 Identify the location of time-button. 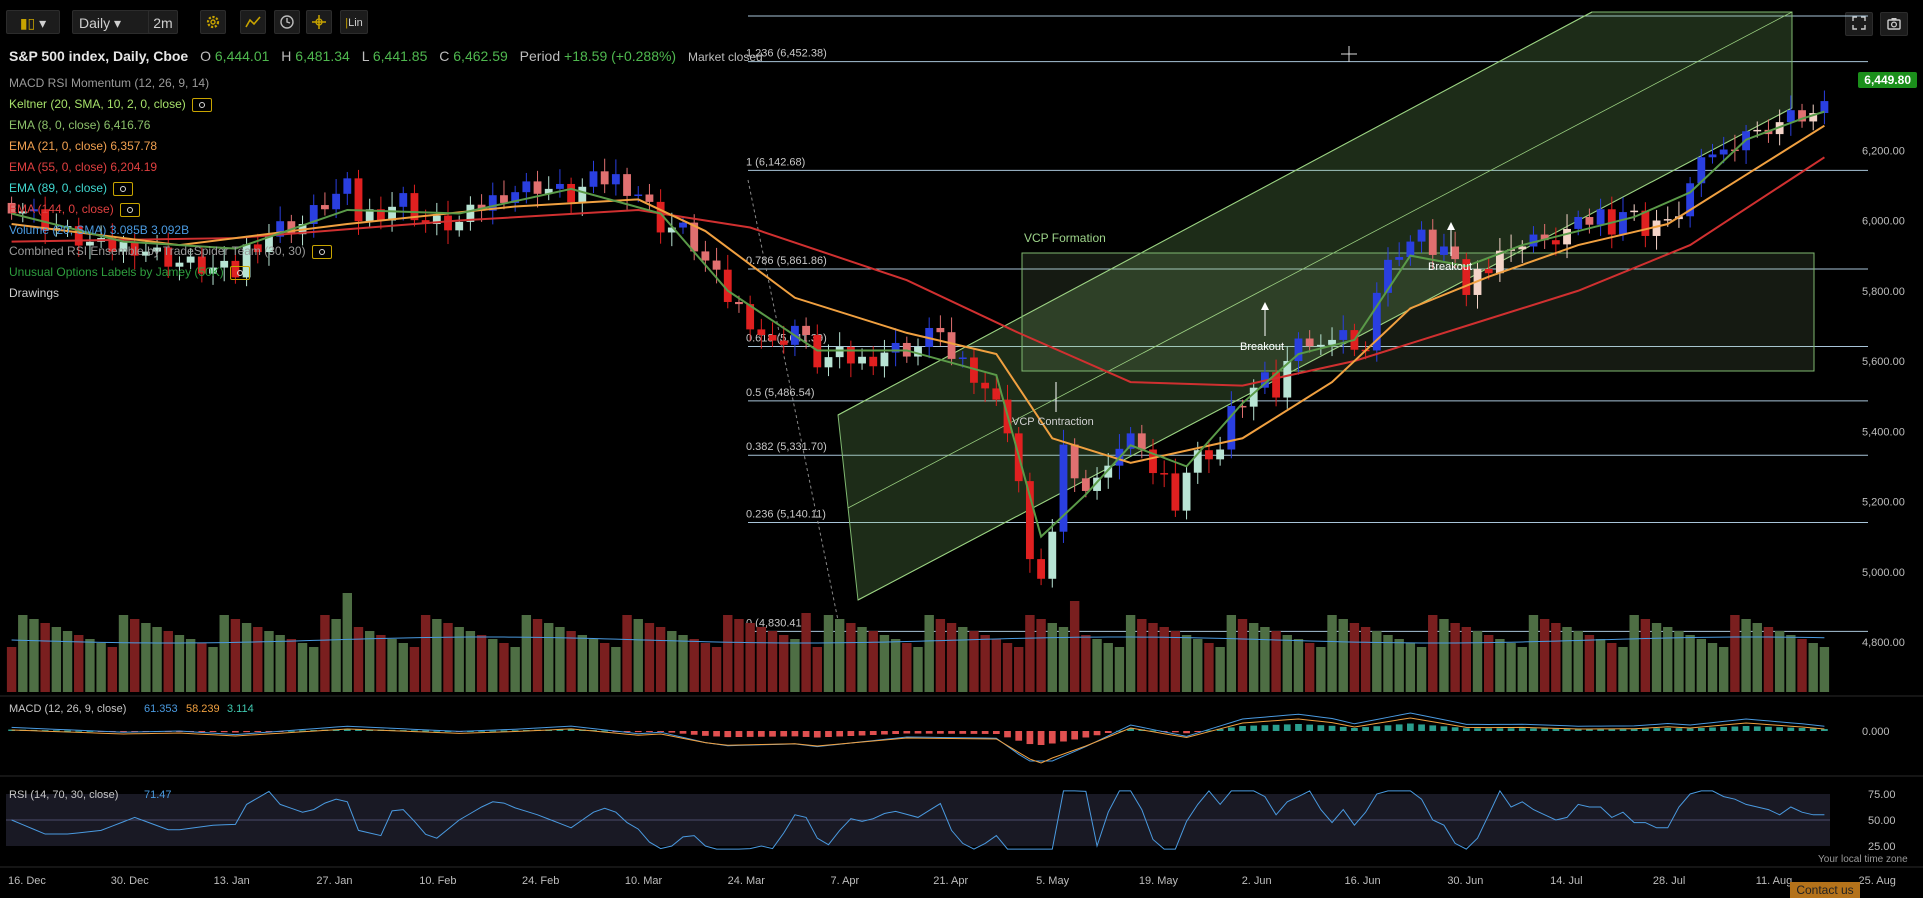
(287, 22).